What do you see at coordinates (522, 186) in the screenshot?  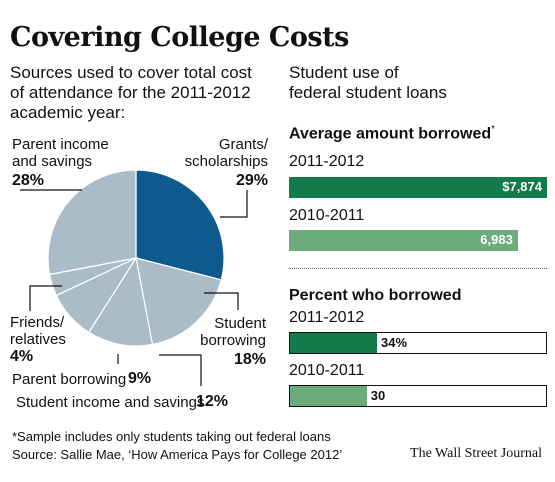 I see `avg-bar-value-label: $7,874` at bounding box center [522, 186].